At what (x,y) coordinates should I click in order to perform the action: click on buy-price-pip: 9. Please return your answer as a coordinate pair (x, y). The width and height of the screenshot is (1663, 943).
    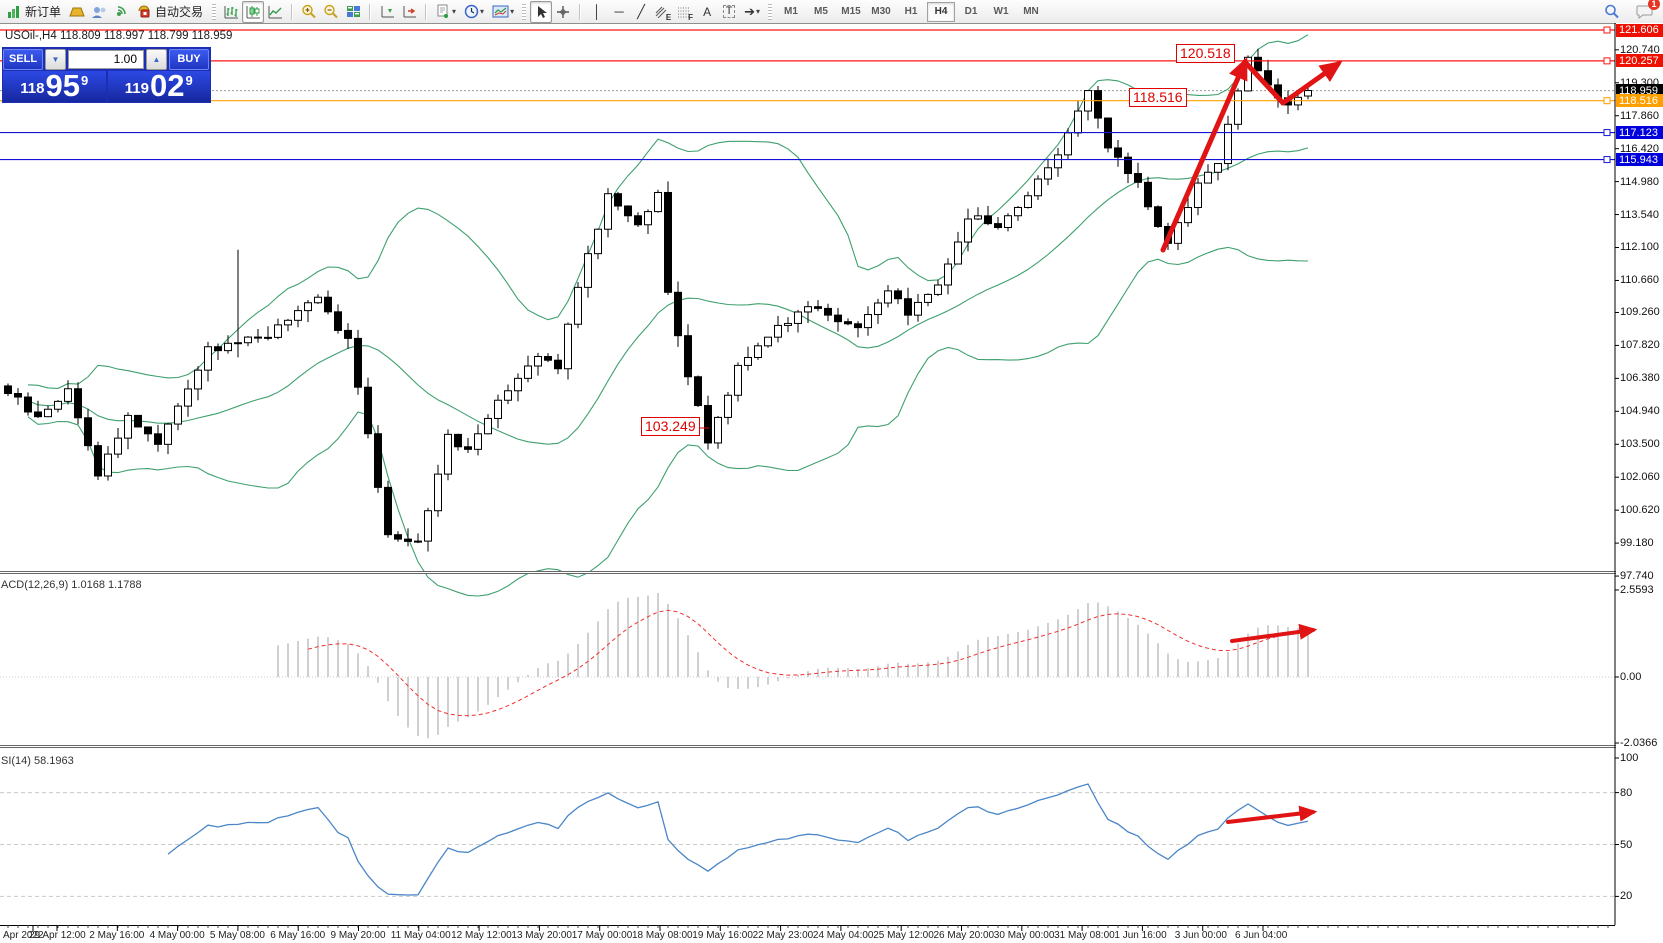
    Looking at the image, I should click on (189, 80).